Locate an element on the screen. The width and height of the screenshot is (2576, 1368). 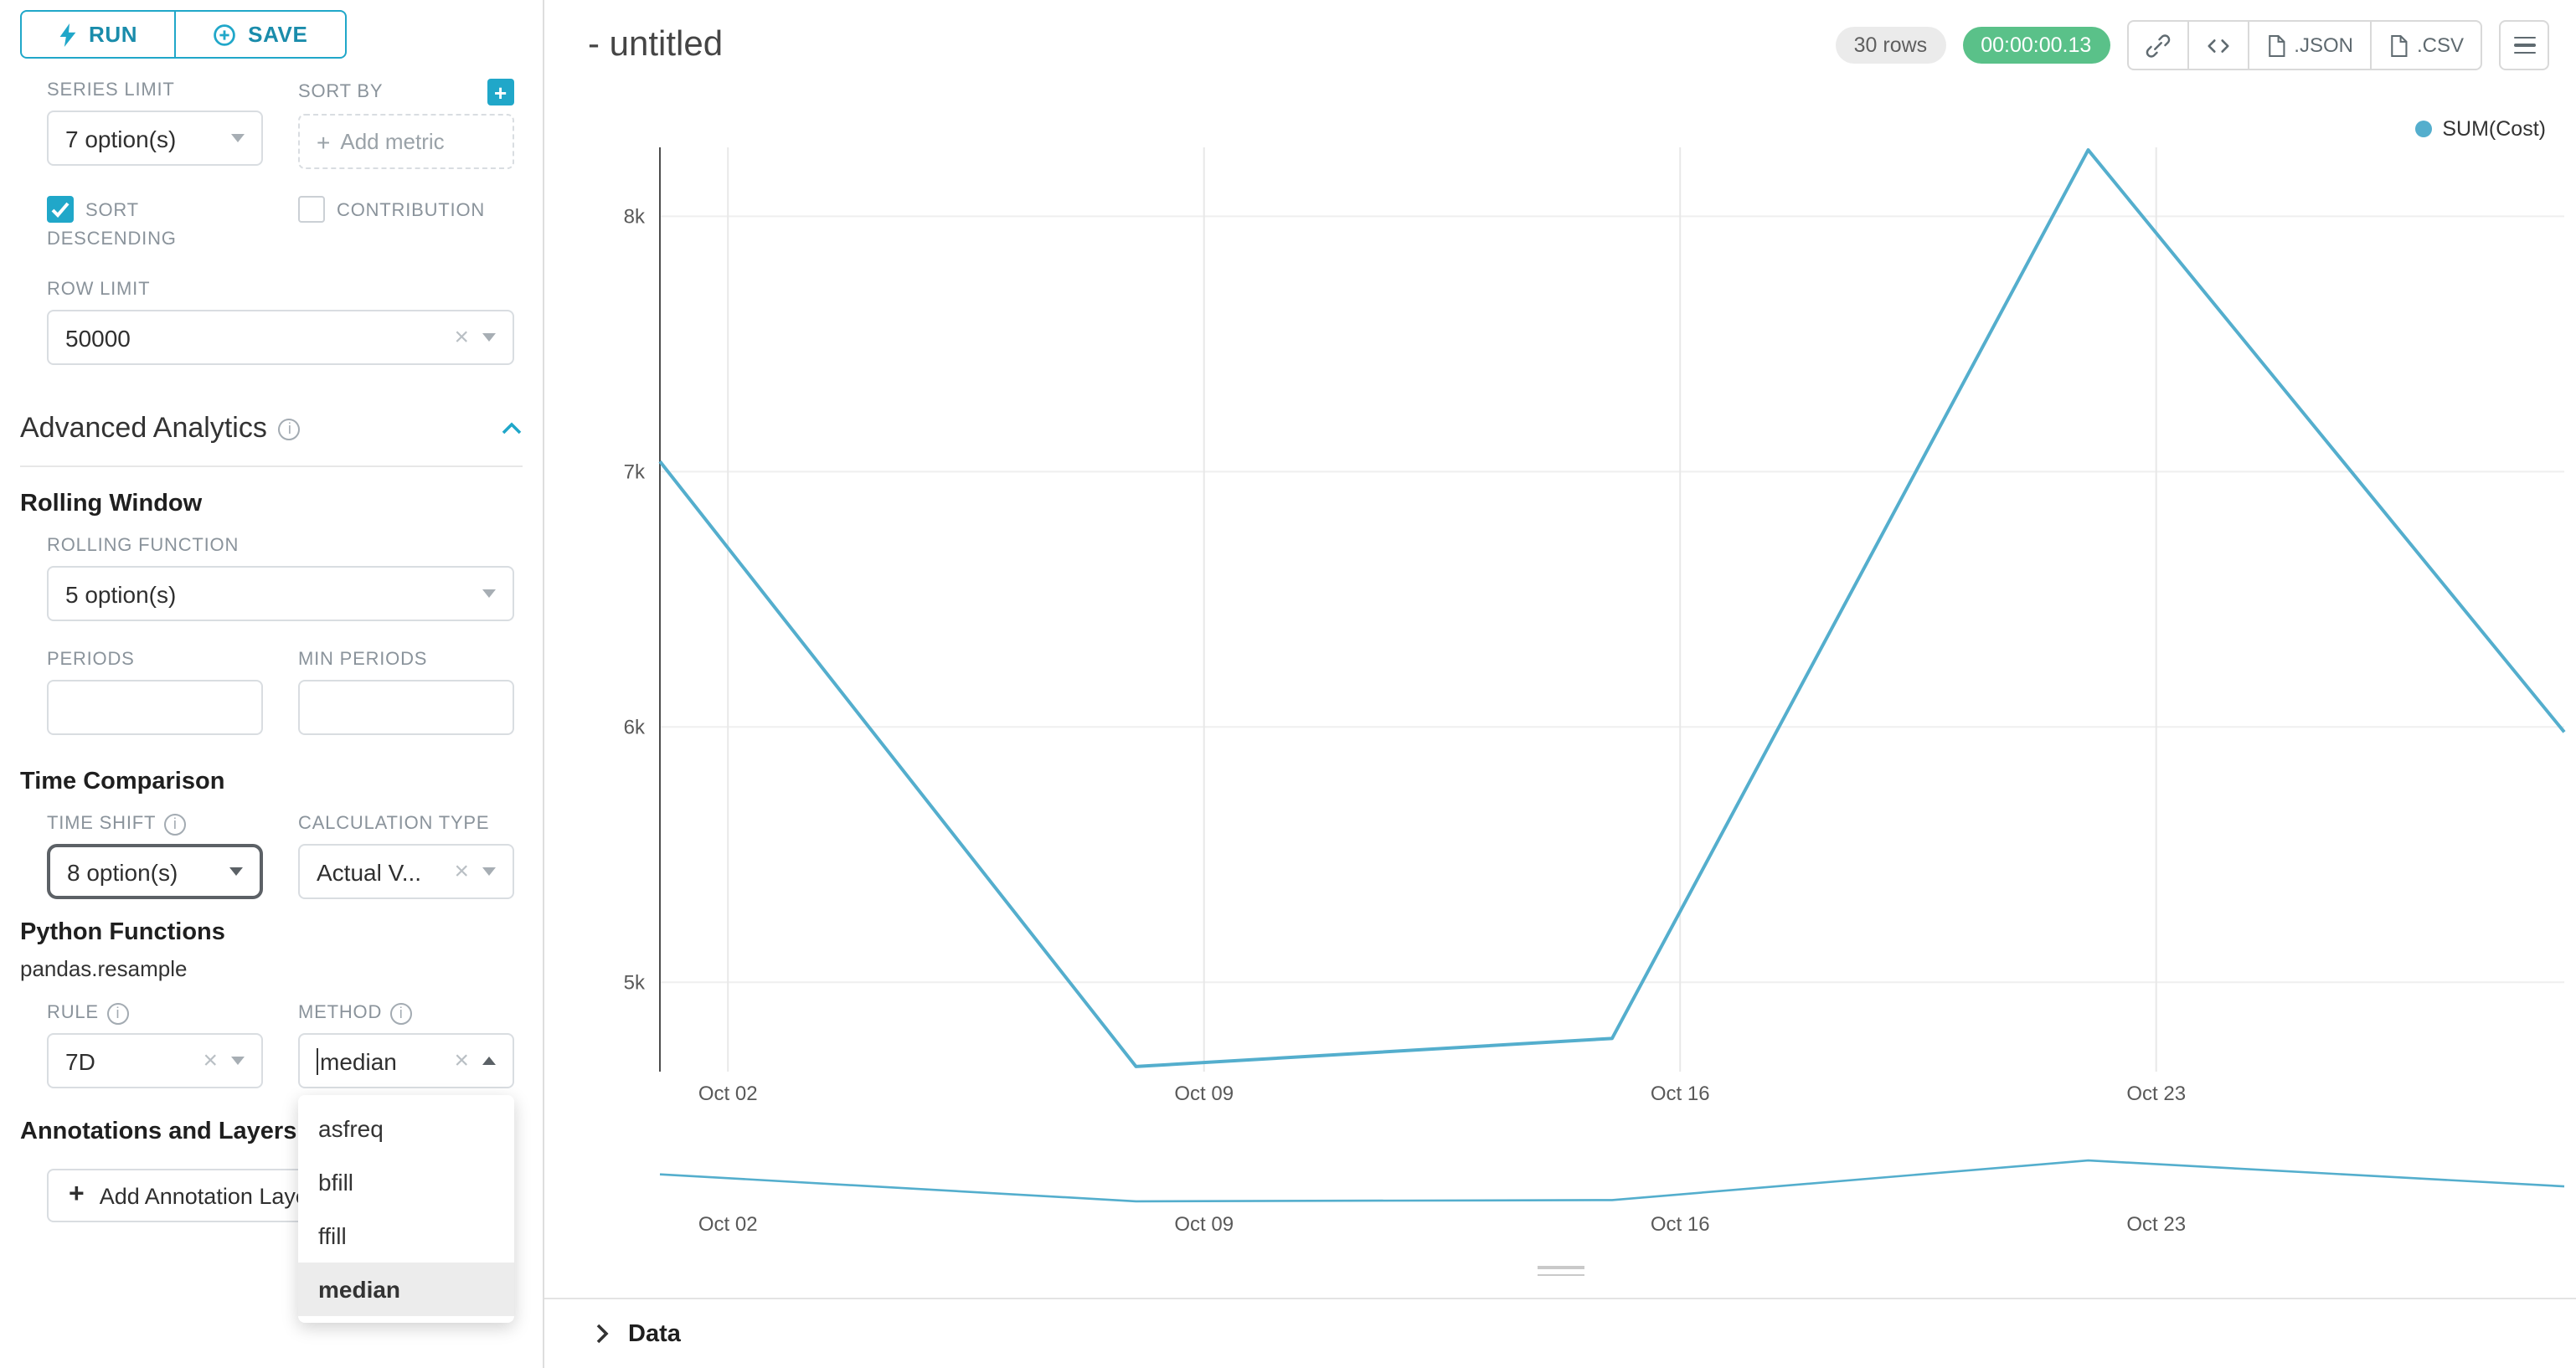
export-button-group: .JSON .CSV is located at coordinates (2304, 45).